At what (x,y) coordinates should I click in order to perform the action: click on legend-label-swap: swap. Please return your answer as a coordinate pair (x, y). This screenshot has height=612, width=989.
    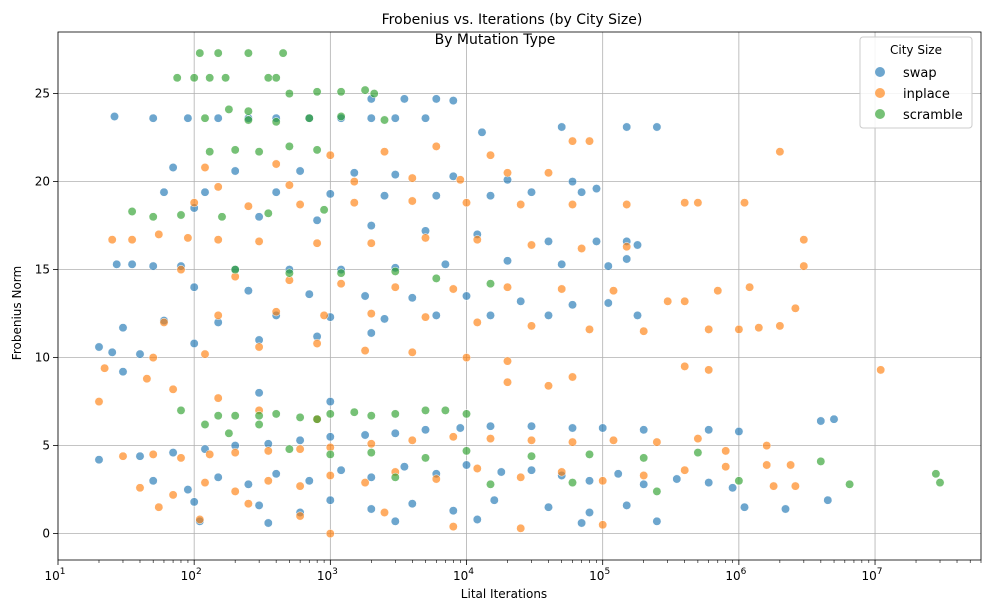
    Looking at the image, I should click on (920, 73).